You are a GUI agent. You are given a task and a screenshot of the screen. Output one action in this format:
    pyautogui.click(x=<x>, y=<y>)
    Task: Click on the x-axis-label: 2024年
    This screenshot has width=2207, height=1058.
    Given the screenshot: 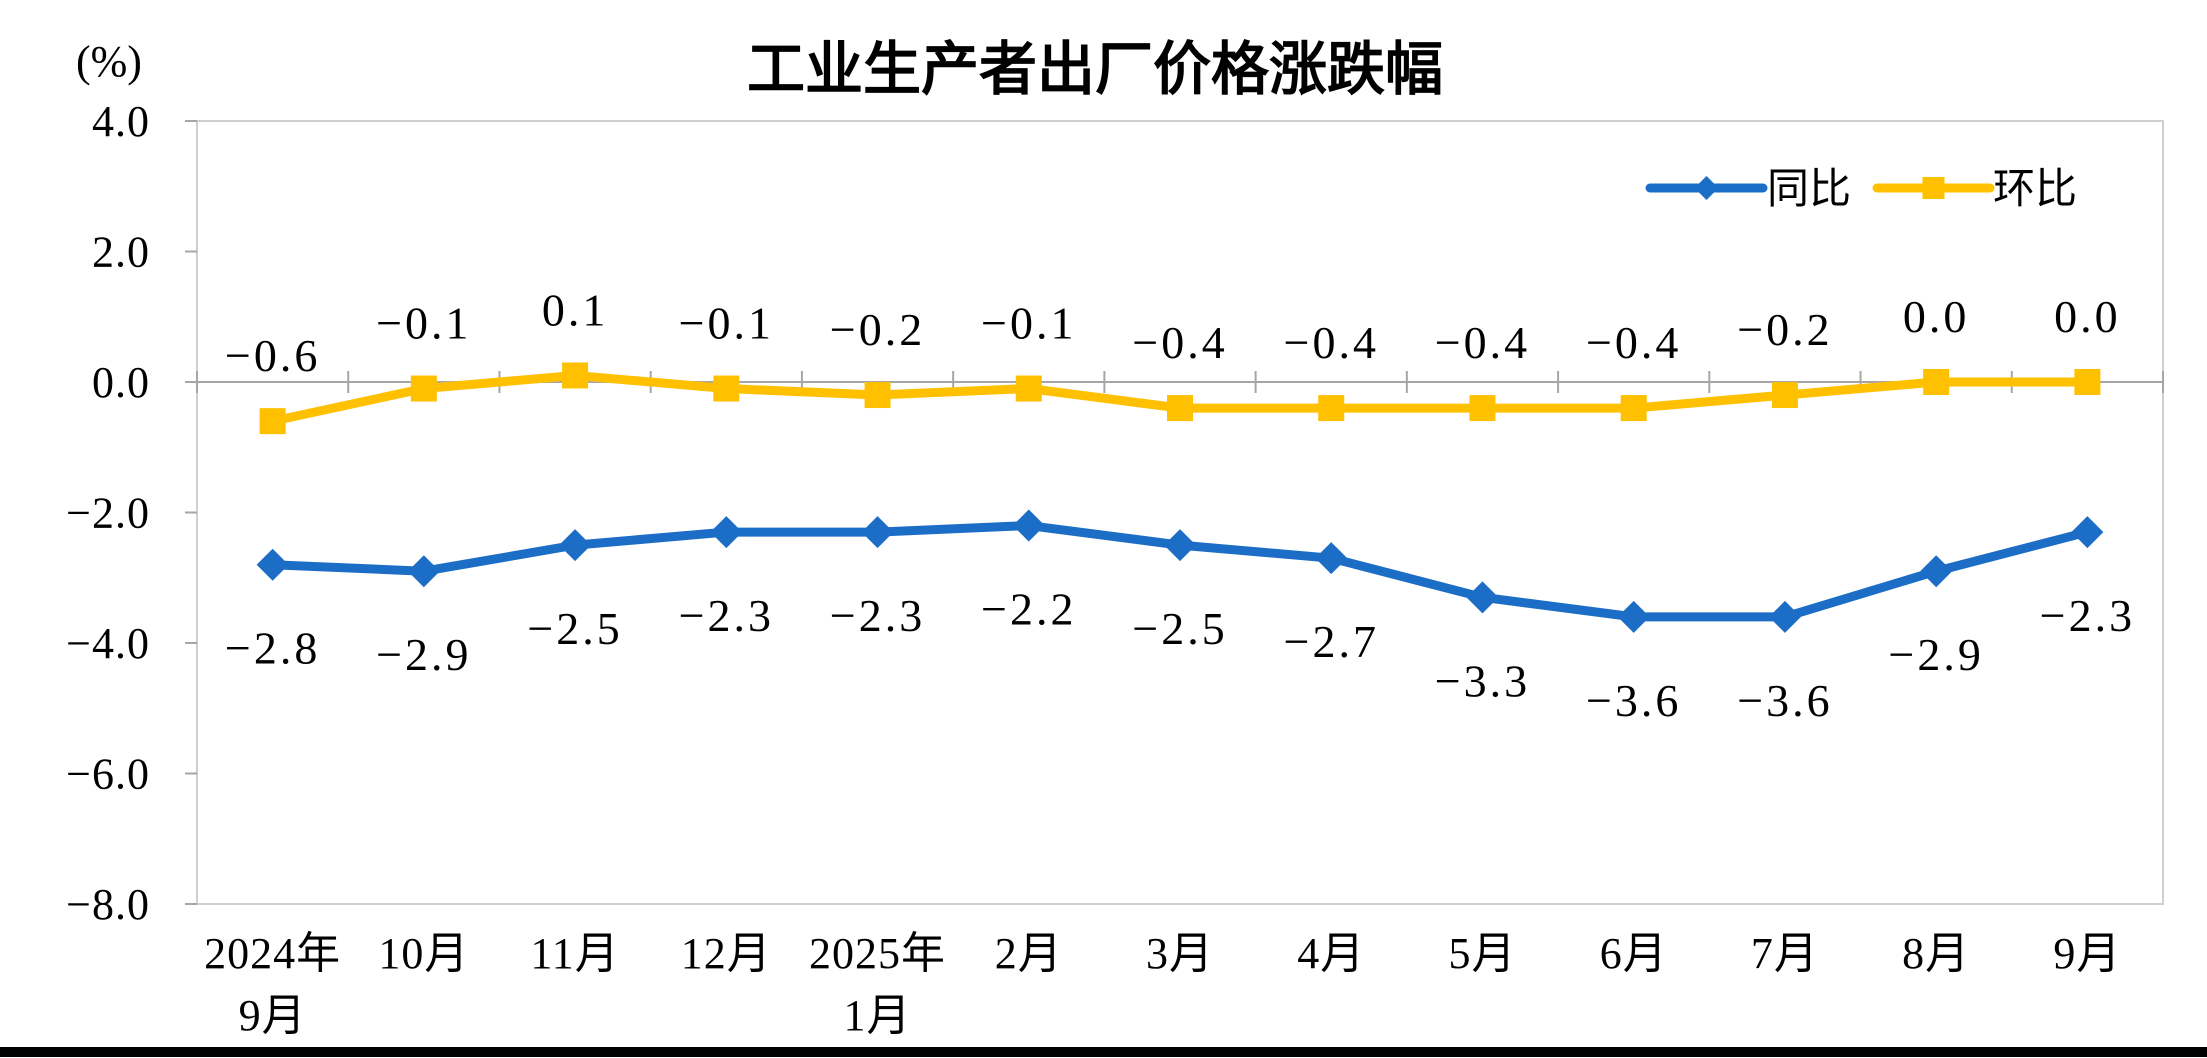 What is the action you would take?
    pyautogui.click(x=272, y=953)
    